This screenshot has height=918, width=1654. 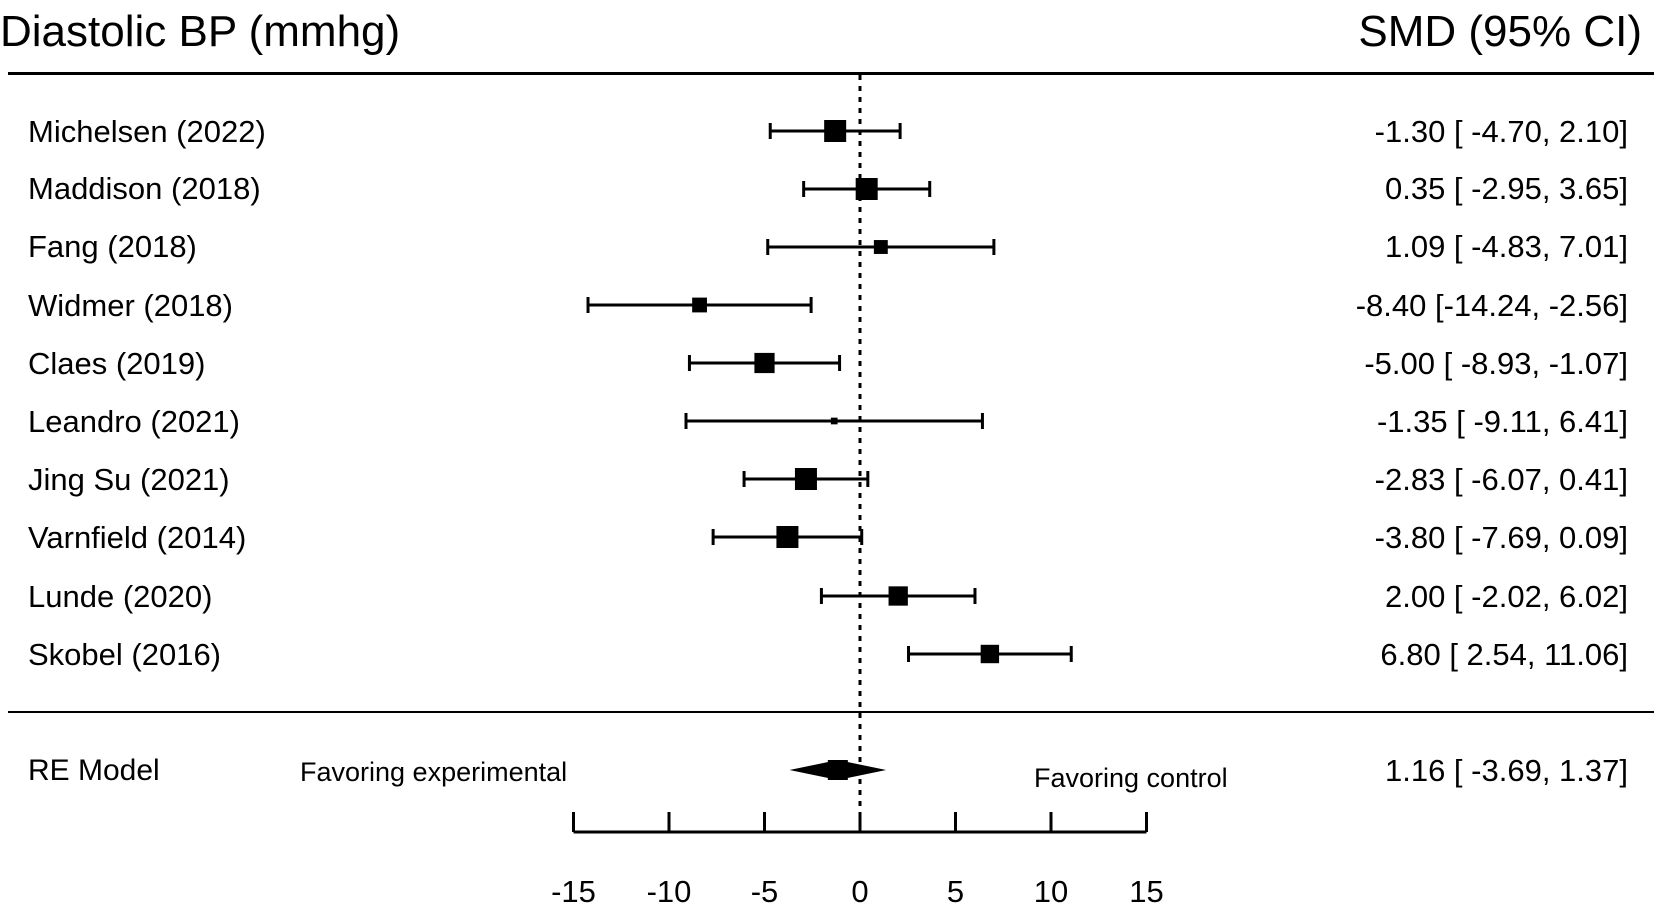 What do you see at coordinates (129, 479) in the screenshot?
I see `study-label: Jing Su (2021)` at bounding box center [129, 479].